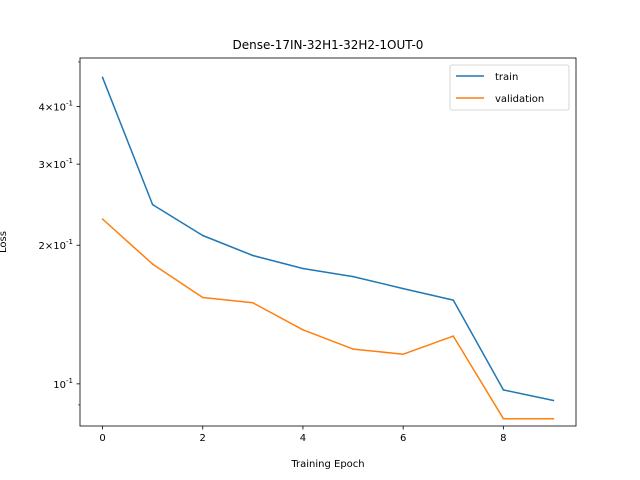 The width and height of the screenshot is (640, 480). What do you see at coordinates (56, 107) in the screenshot?
I see `y-tick-label-3: 4×10⁻¹` at bounding box center [56, 107].